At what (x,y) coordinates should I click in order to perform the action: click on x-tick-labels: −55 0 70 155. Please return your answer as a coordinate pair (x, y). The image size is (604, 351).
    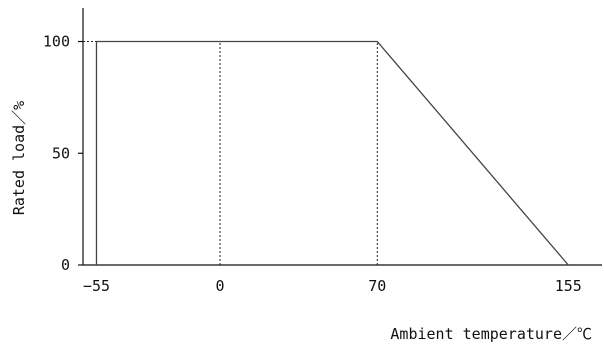
    Looking at the image, I should click on (332, 286).